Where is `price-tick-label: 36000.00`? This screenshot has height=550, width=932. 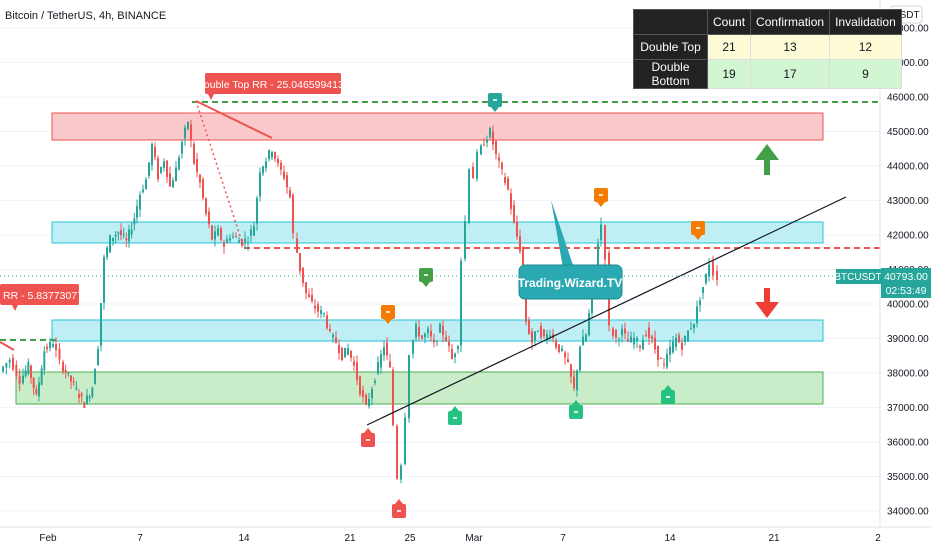 price-tick-label: 36000.00 is located at coordinates (908, 443).